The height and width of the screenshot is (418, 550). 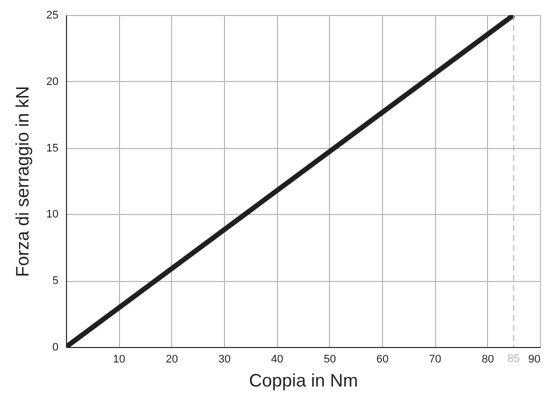 I want to click on ref-line-label: 85, so click(x=514, y=359).